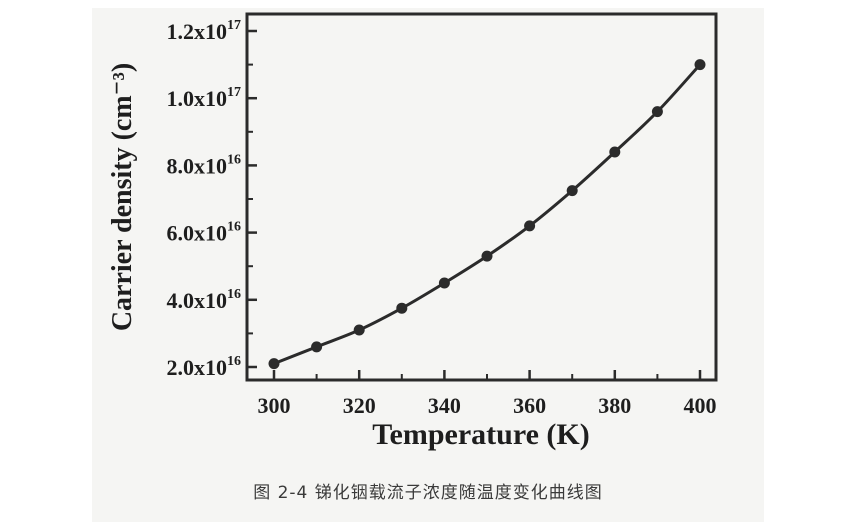 The width and height of the screenshot is (856, 530). What do you see at coordinates (614, 405) in the screenshot?
I see `x-tick-label: 380` at bounding box center [614, 405].